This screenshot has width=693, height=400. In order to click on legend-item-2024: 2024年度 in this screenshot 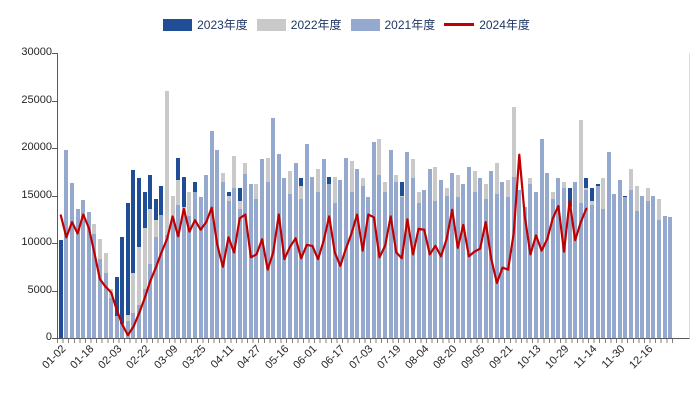, I will do `click(487, 24)`.